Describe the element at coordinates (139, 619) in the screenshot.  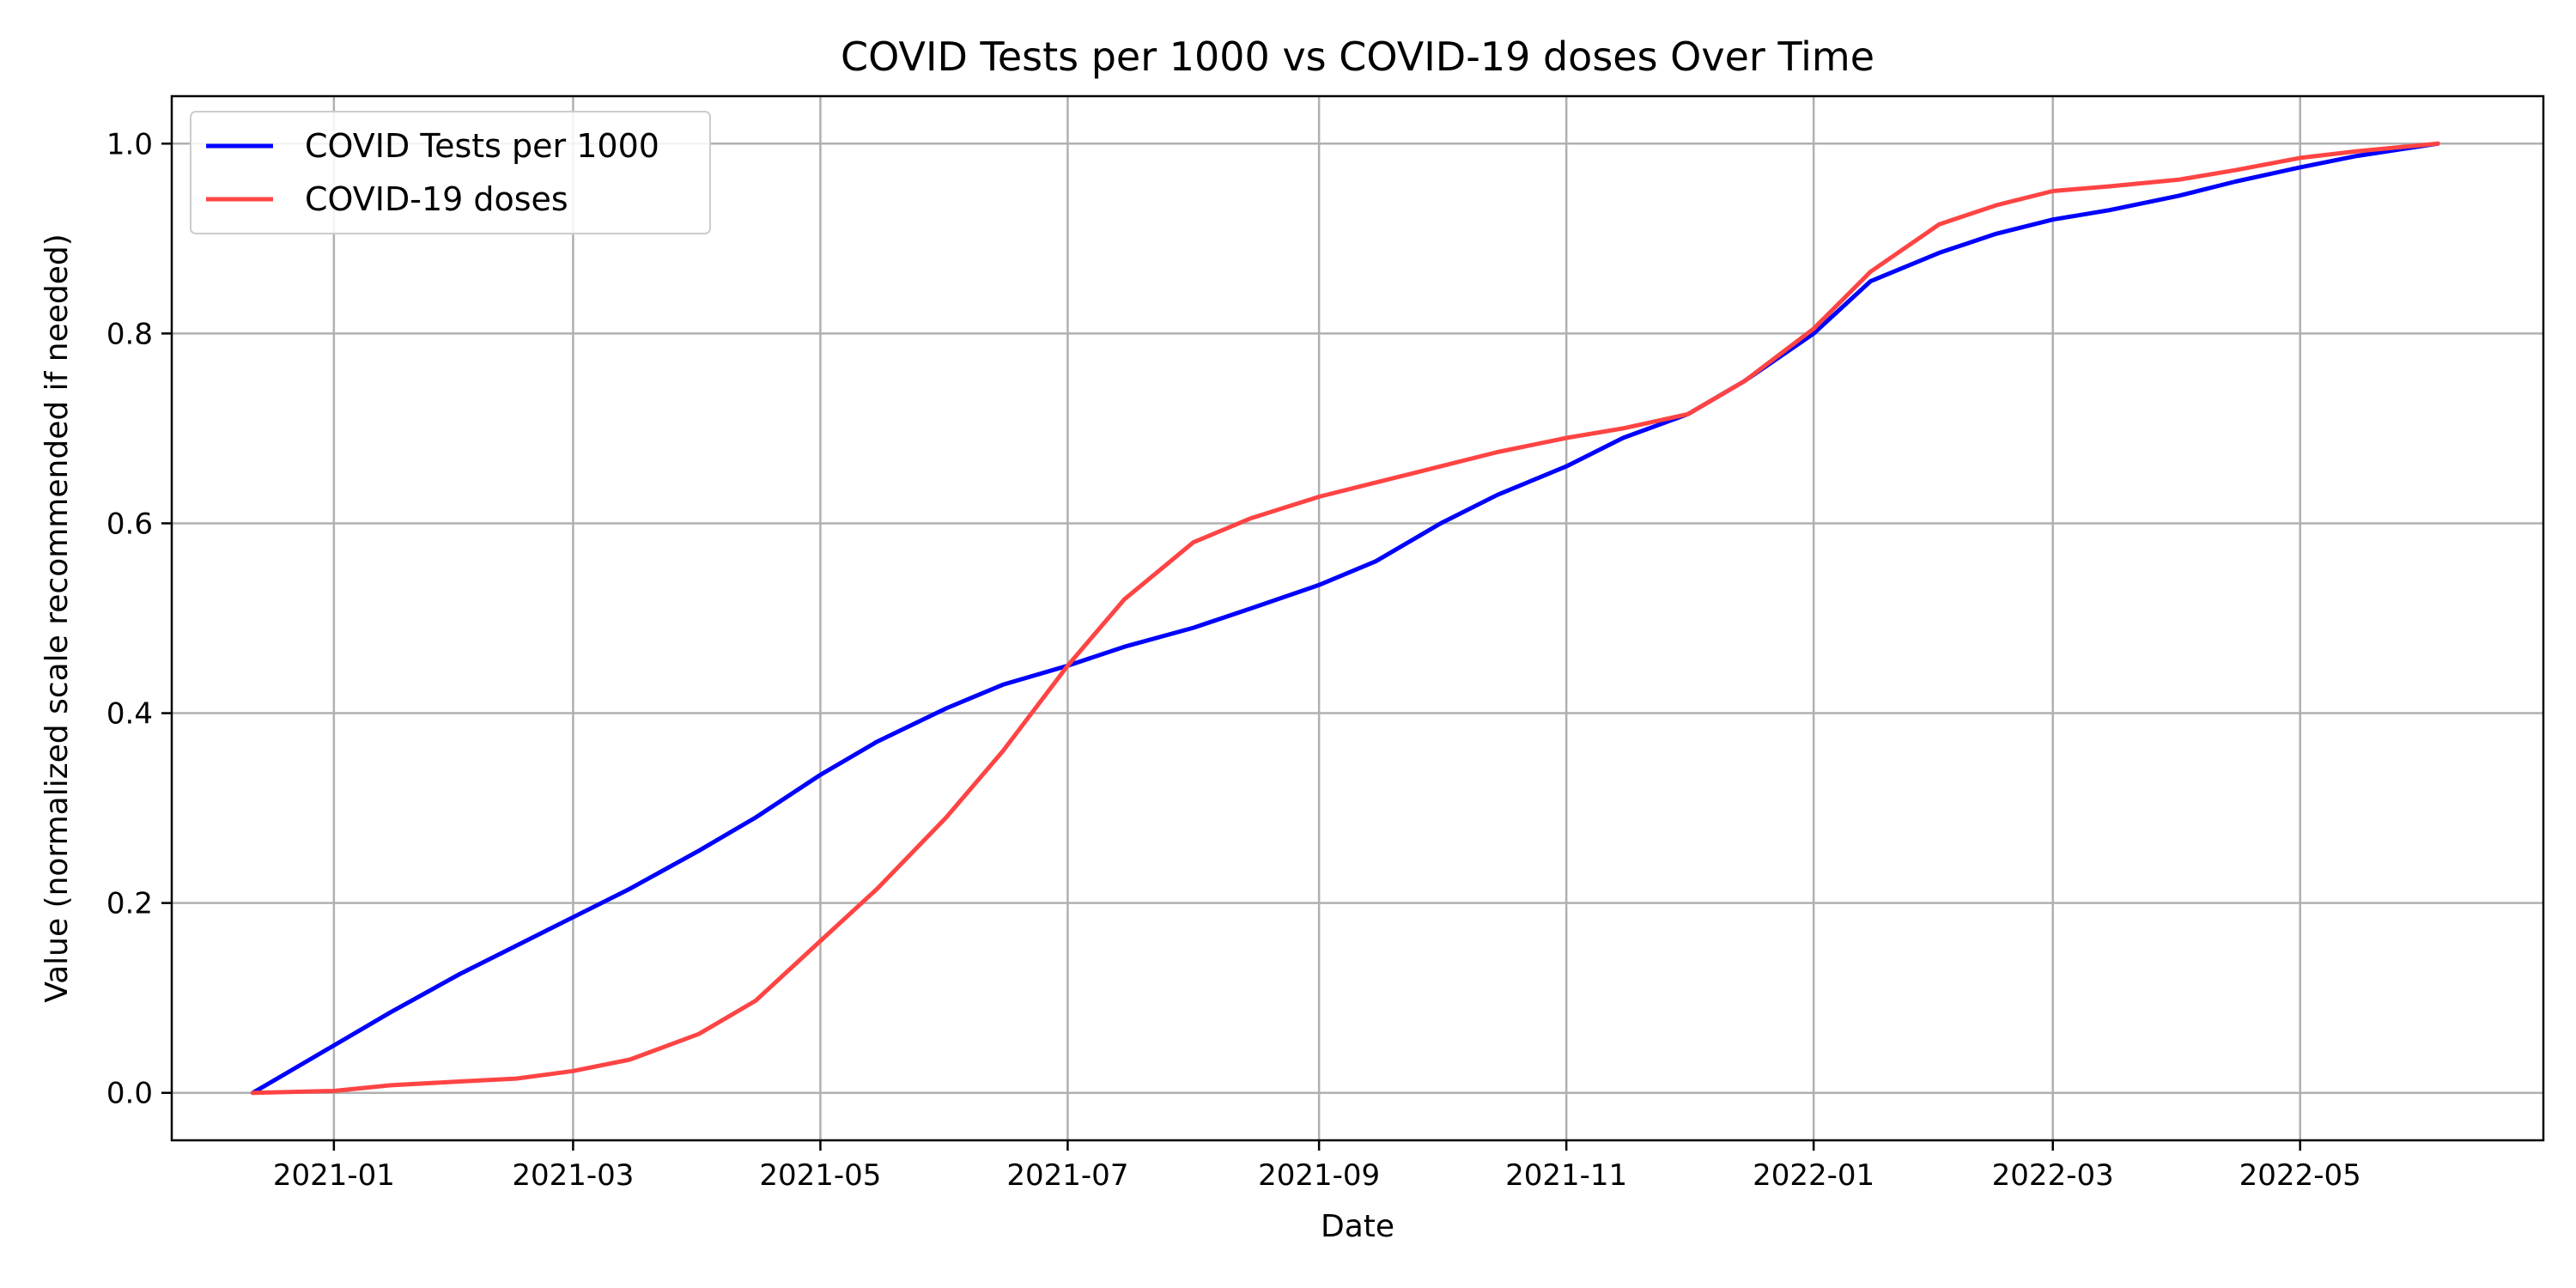
I see `y-axis-ticks: 0.0 0.2 0.4 0.6 0.8 1.0` at that location.